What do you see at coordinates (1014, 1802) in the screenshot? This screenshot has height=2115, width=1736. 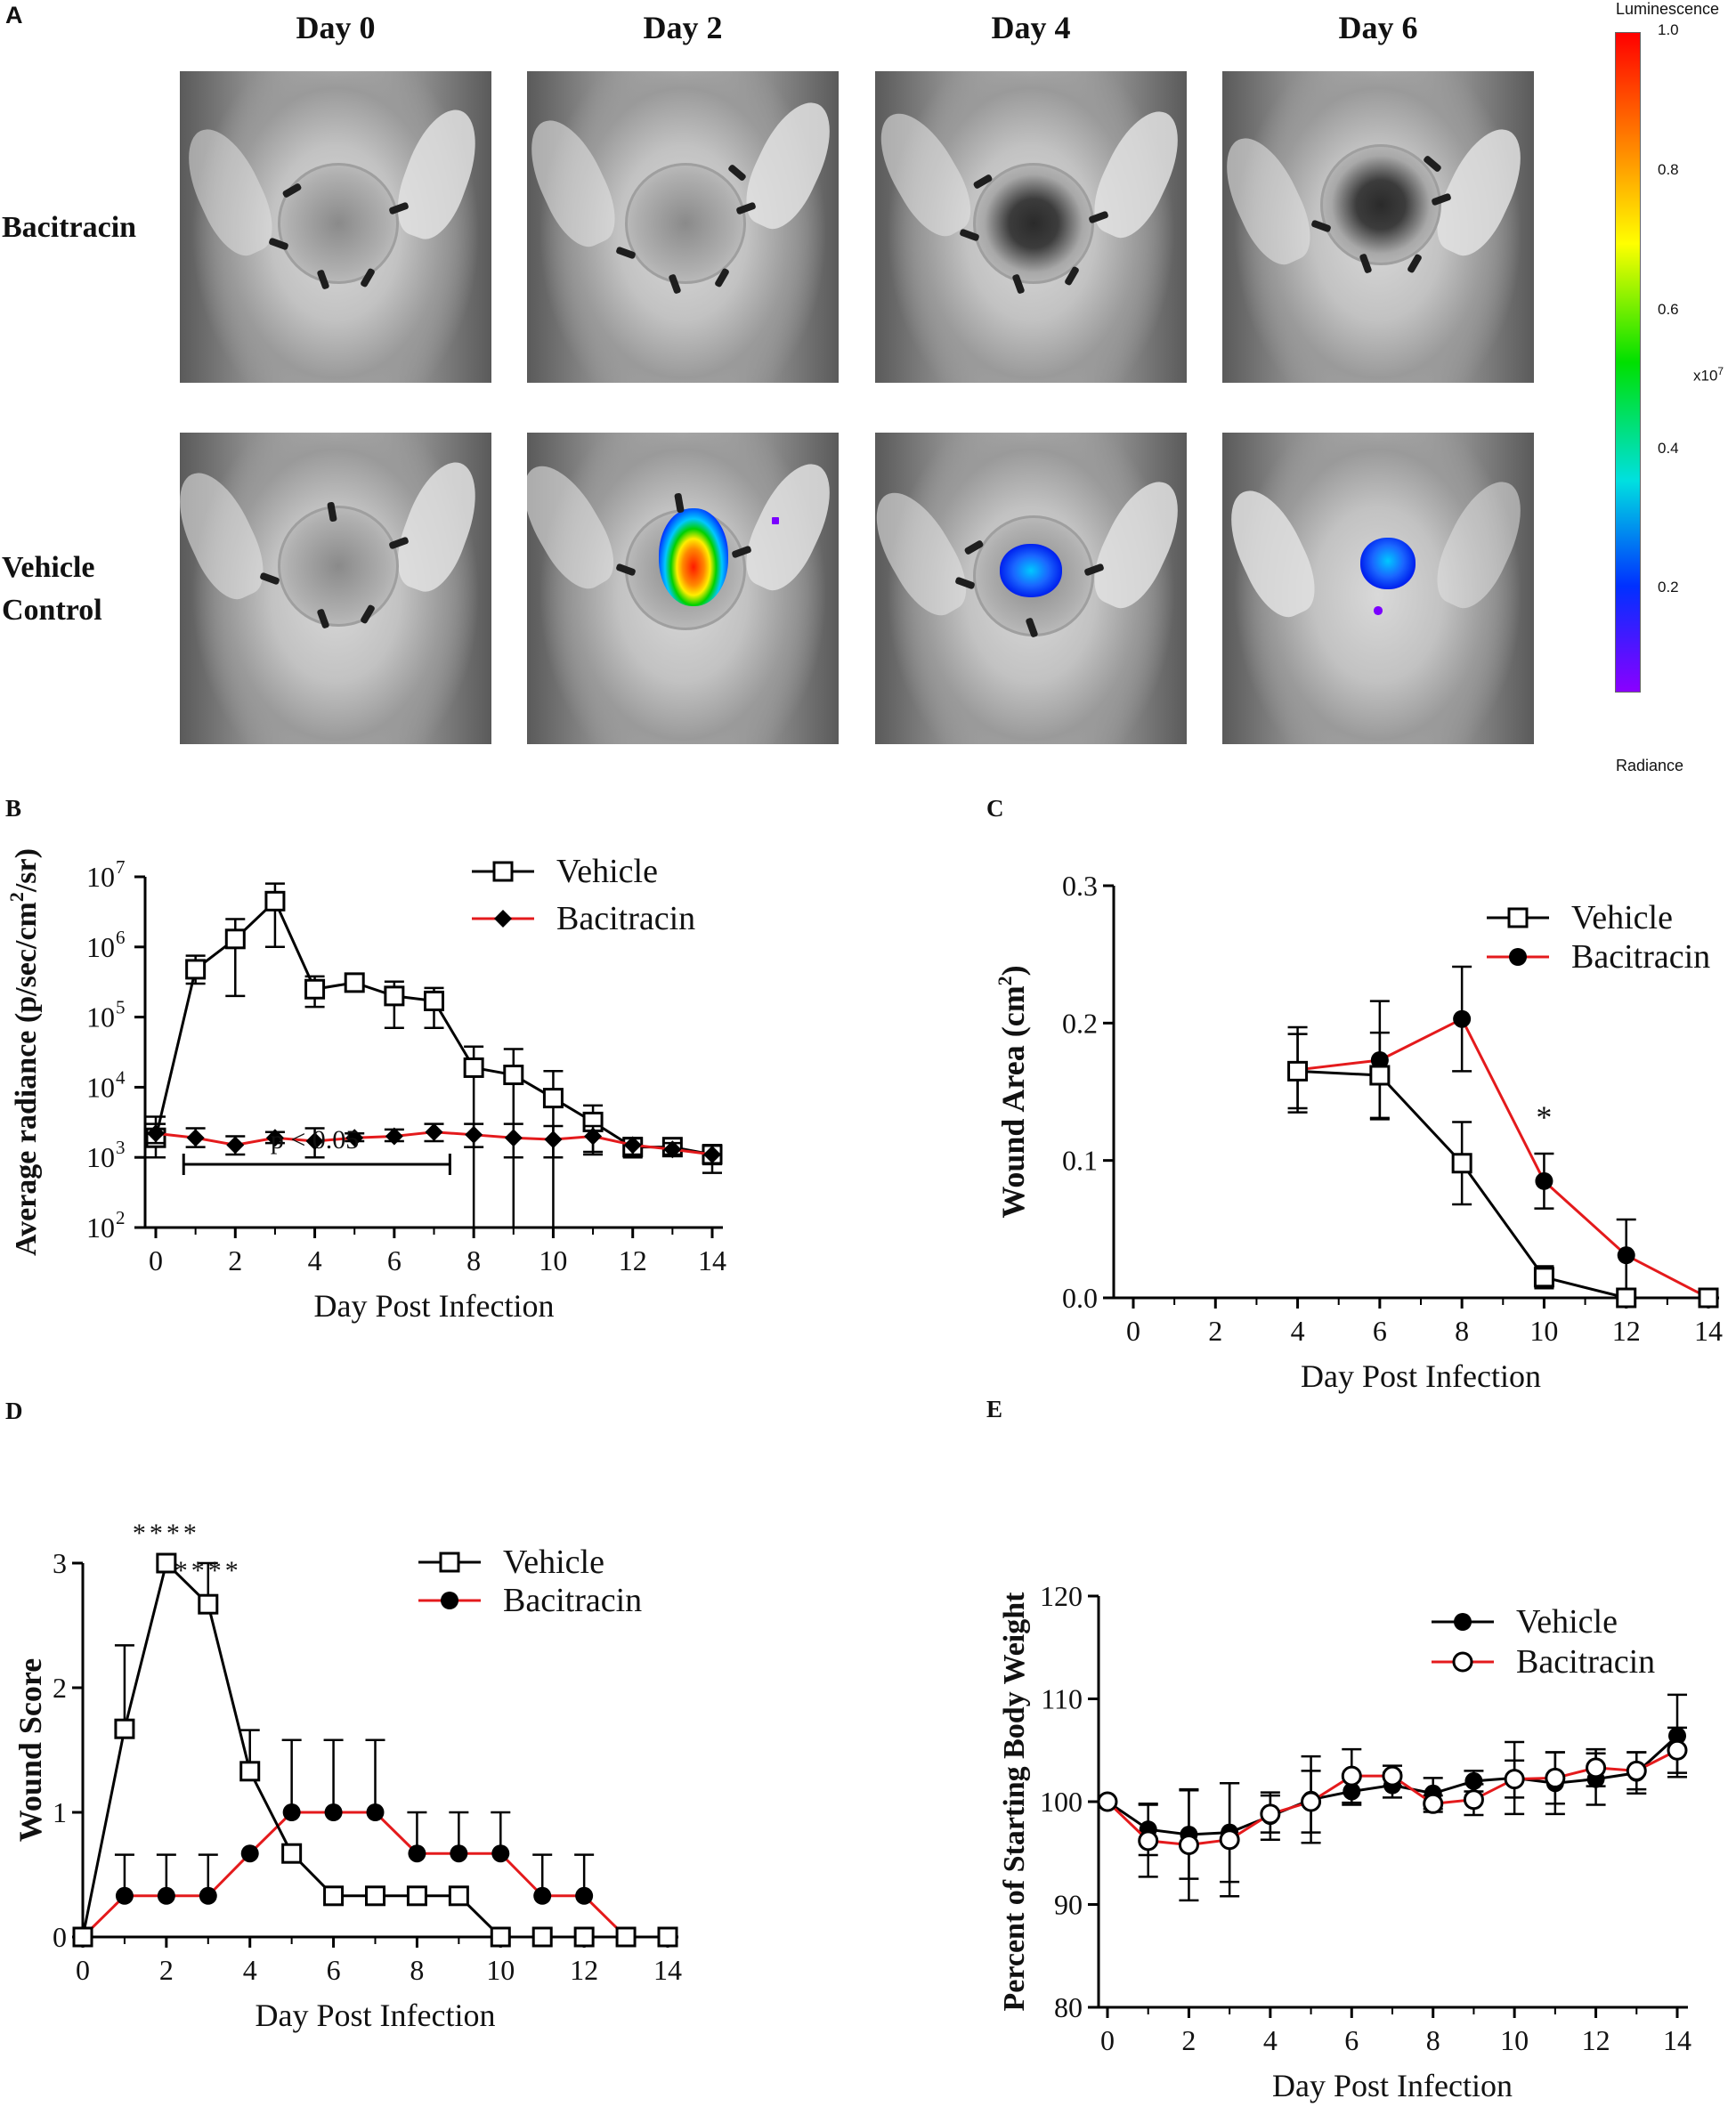 I see `y-label-main: Percent of Starting Body Weight` at bounding box center [1014, 1802].